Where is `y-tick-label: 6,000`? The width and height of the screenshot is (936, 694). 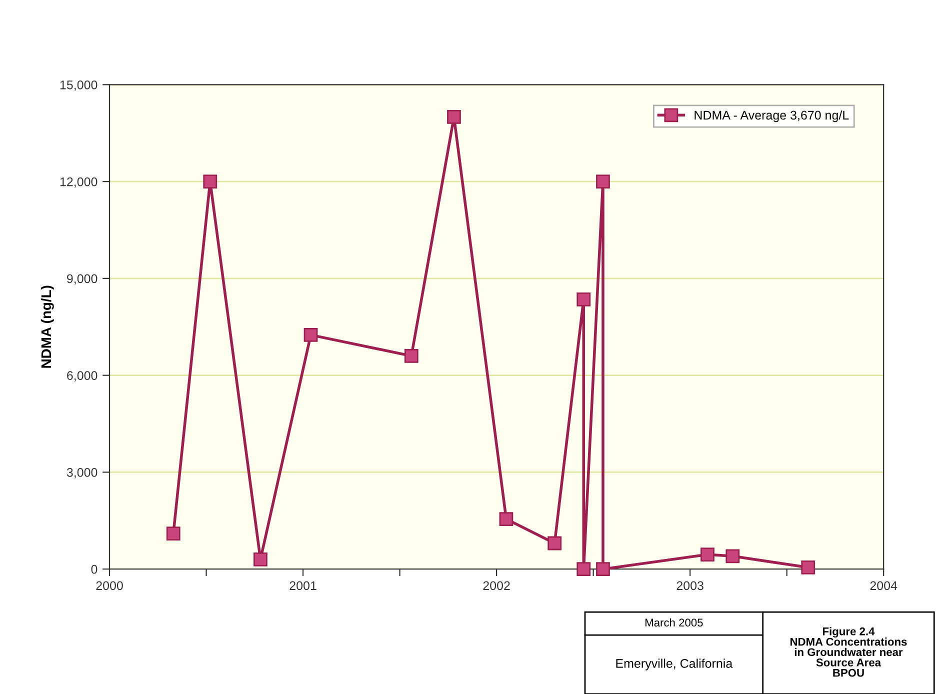
y-tick-label: 6,000 is located at coordinates (82, 376).